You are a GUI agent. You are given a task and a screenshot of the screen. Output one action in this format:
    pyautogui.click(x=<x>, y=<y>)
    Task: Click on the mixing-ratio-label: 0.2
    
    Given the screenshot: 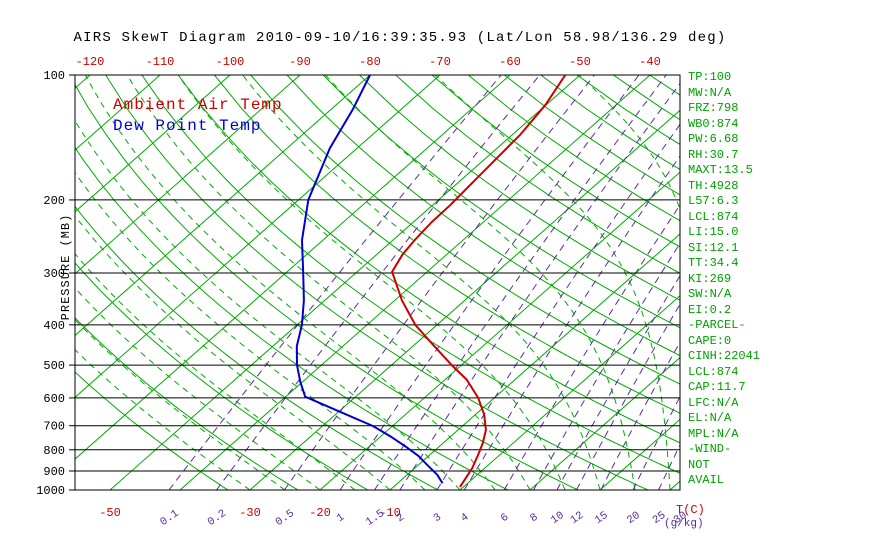 What is the action you would take?
    pyautogui.click(x=217, y=518)
    